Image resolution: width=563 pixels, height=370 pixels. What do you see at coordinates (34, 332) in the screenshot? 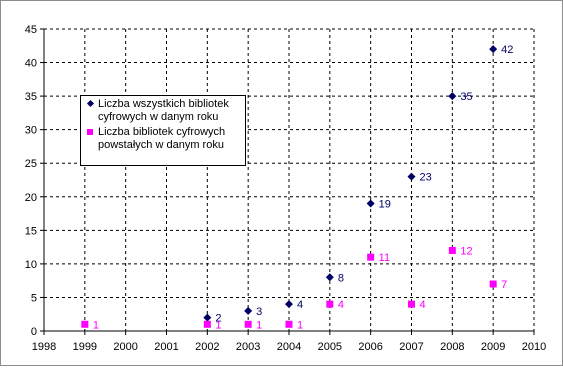
I see `y-tick-label: 0` at bounding box center [34, 332].